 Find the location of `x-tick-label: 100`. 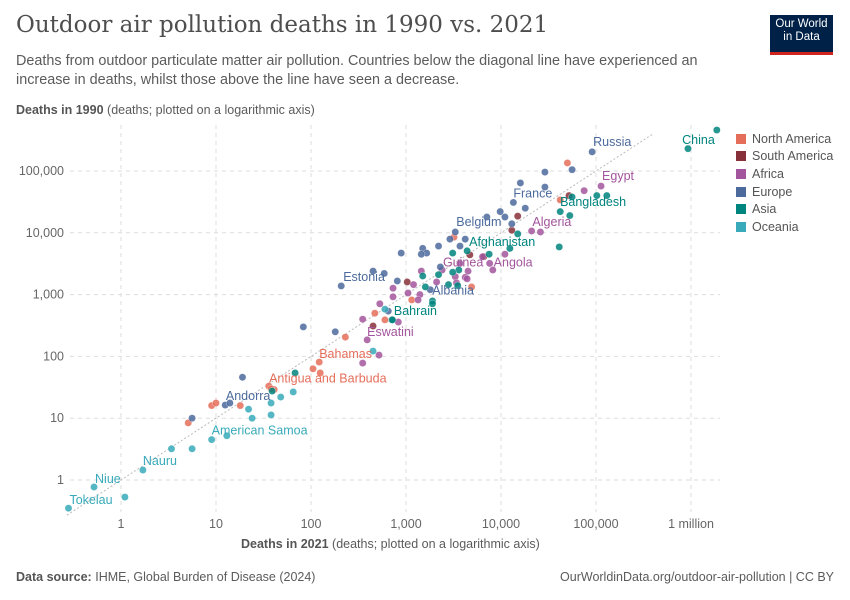

x-tick-label: 100 is located at coordinates (311, 524).